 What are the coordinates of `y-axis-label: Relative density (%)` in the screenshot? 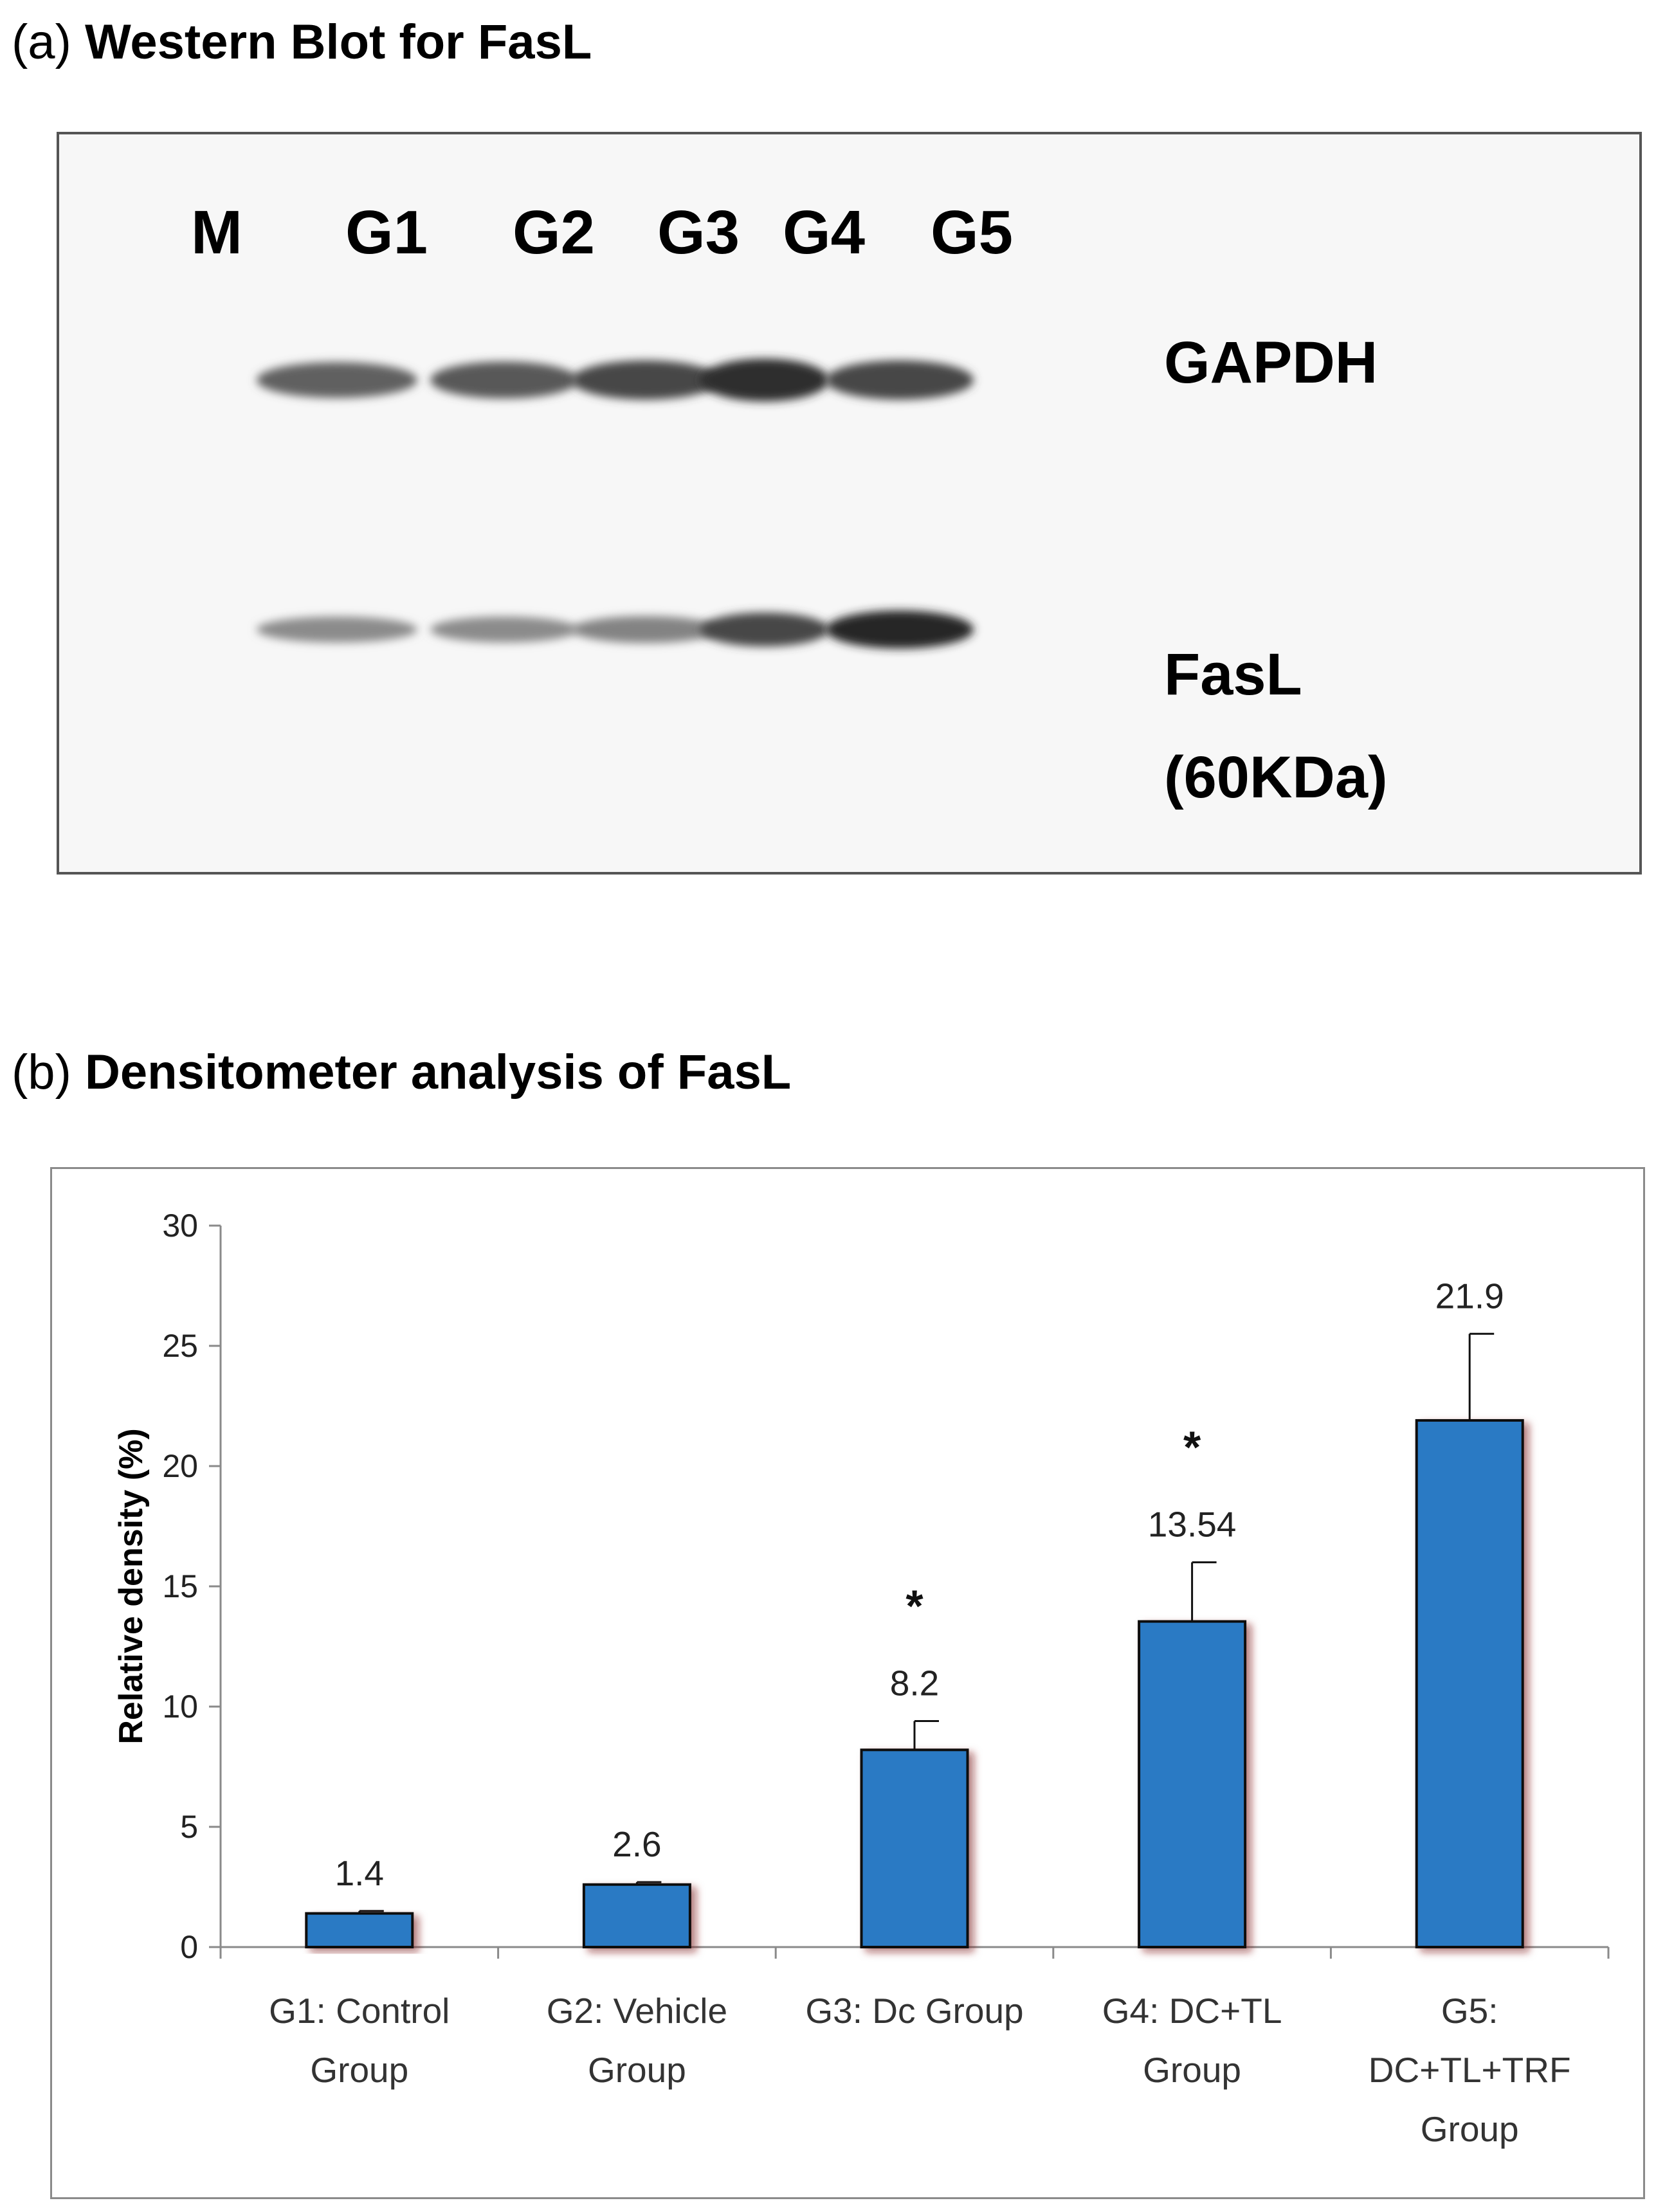 It's located at (131, 1586).